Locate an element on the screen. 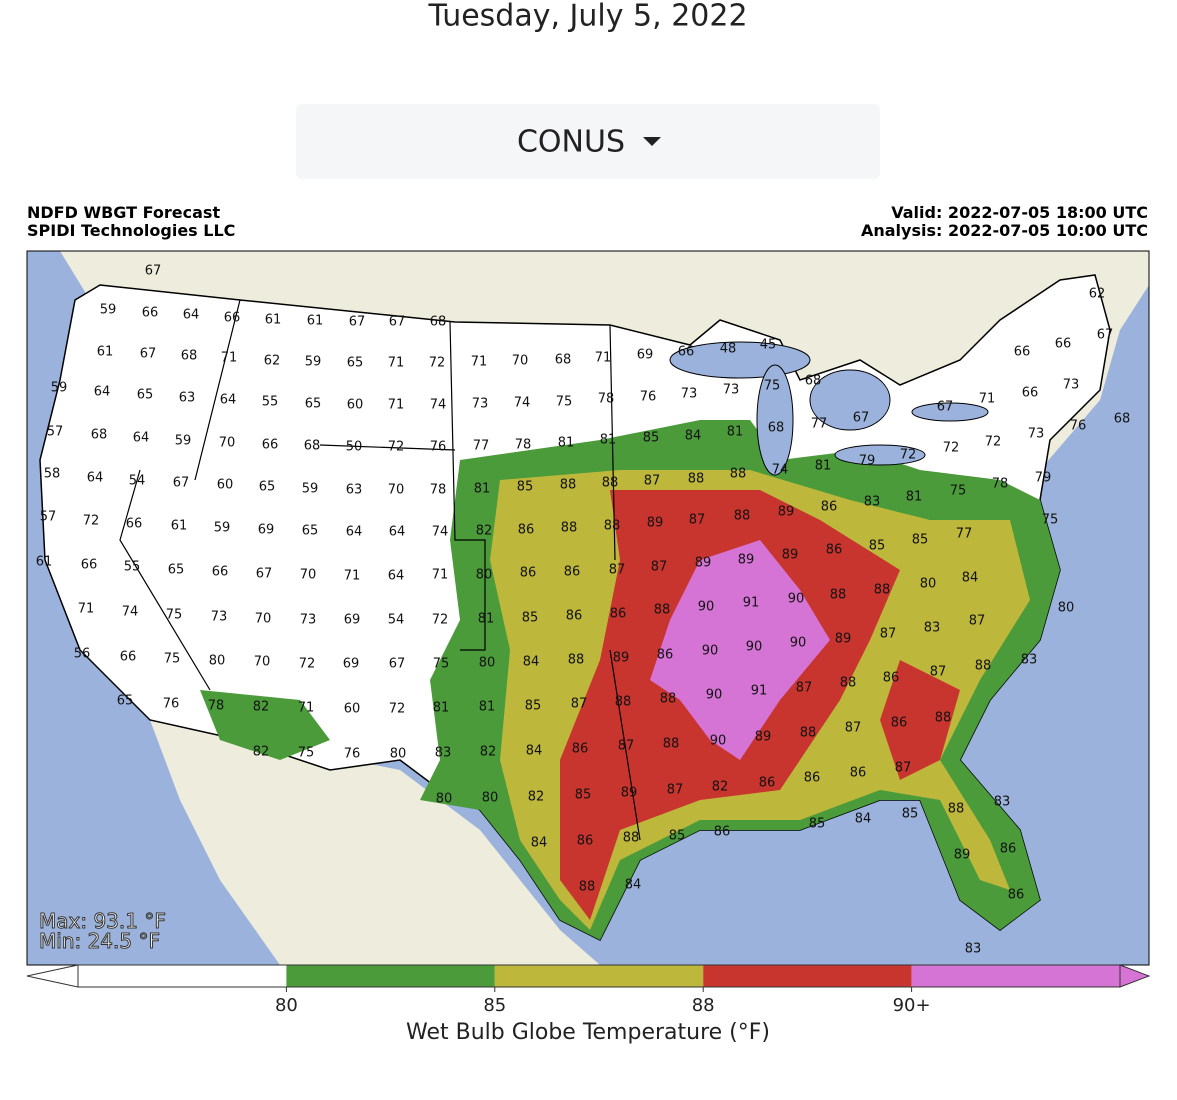 This screenshot has height=1100, width=1177. station-value: 74 is located at coordinates (438, 405).